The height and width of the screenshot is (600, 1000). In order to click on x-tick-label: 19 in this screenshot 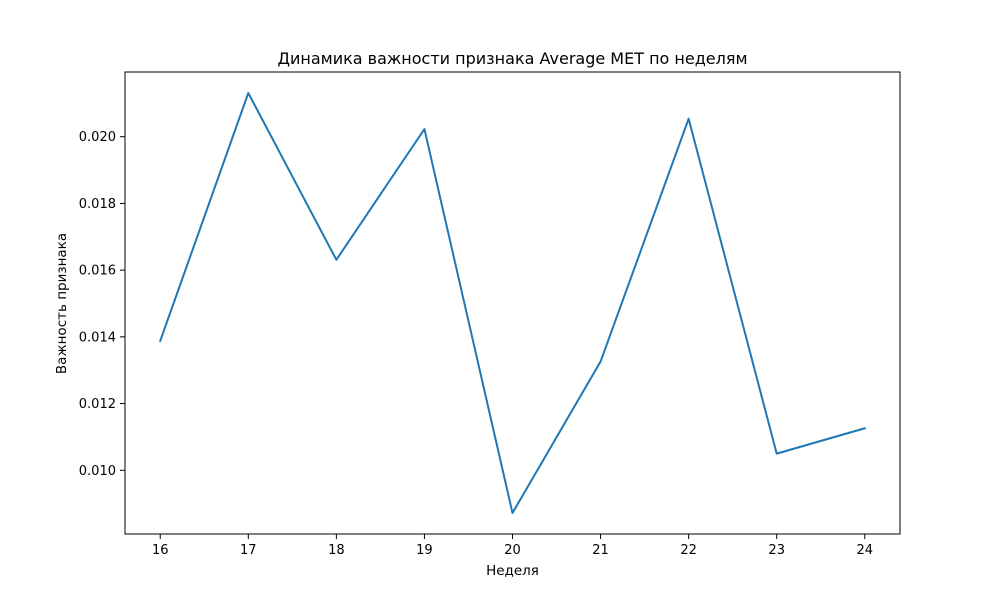, I will do `click(424, 550)`.